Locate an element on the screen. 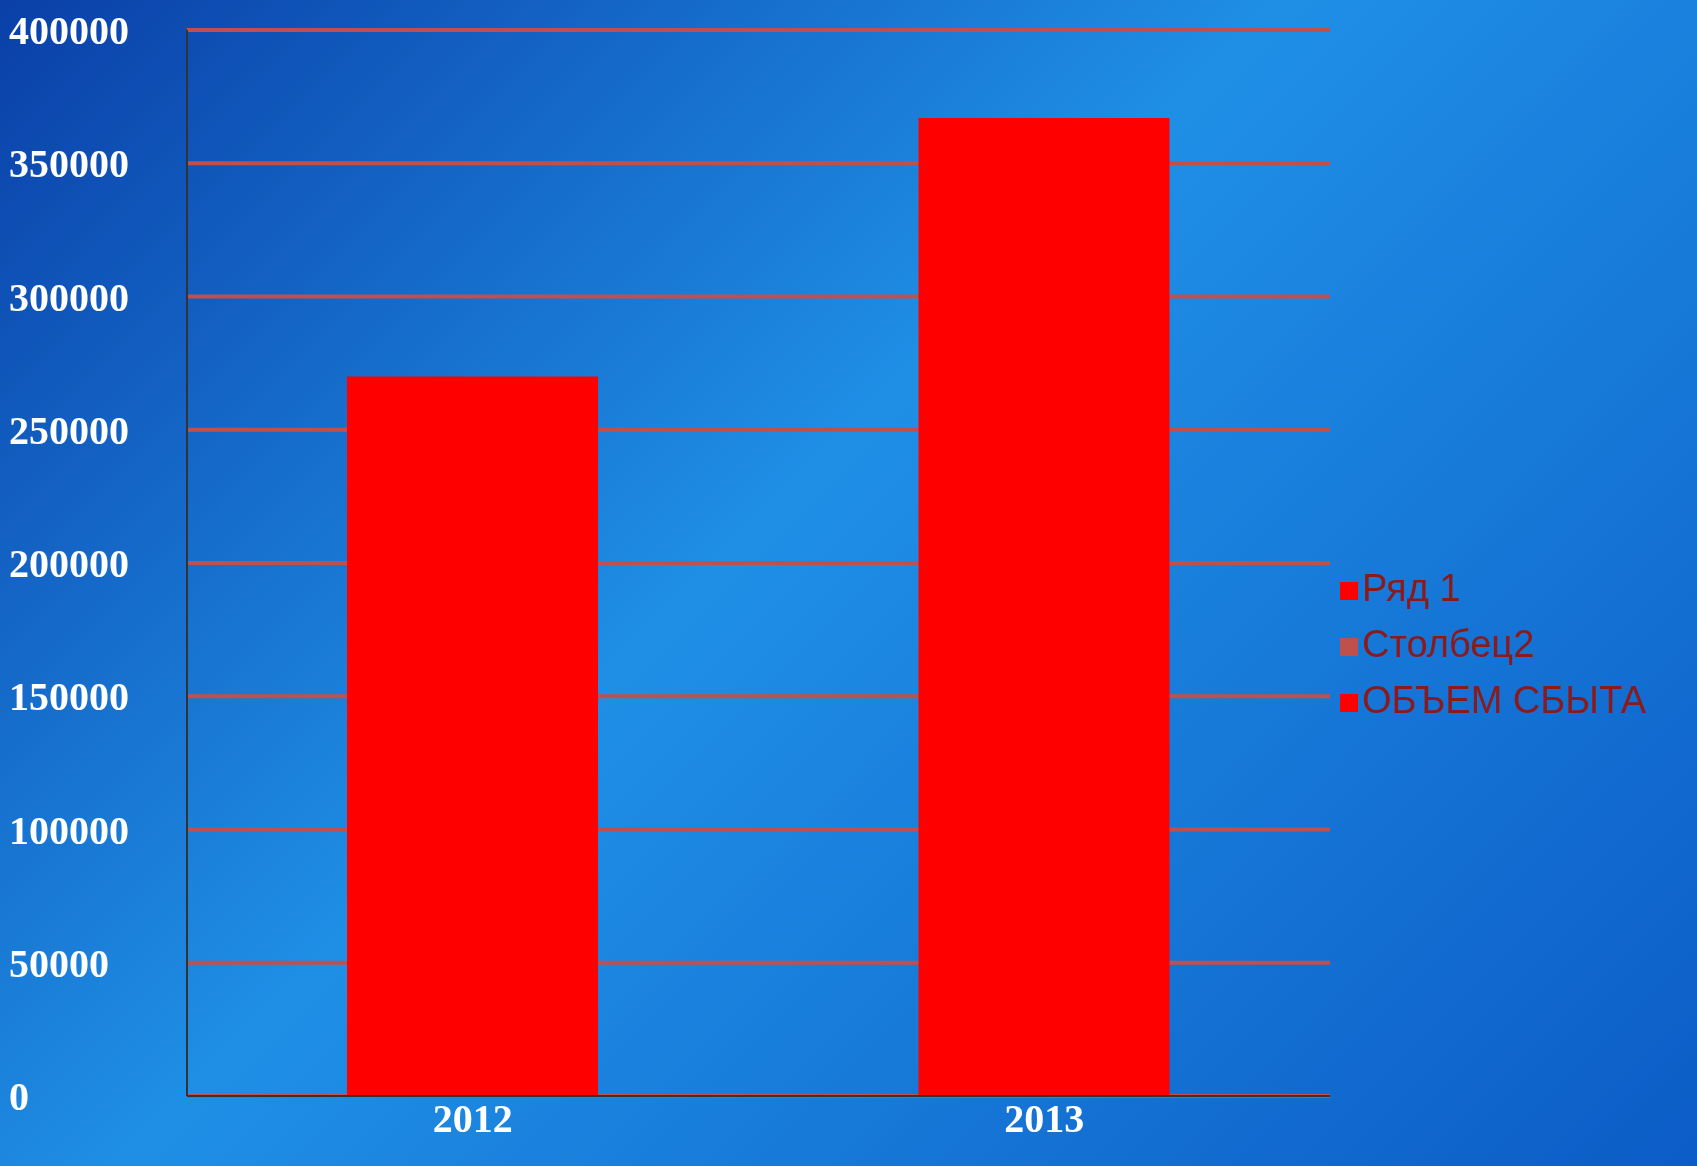 This screenshot has height=1166, width=1697. y-tick-label: 350000 is located at coordinates (69, 164).